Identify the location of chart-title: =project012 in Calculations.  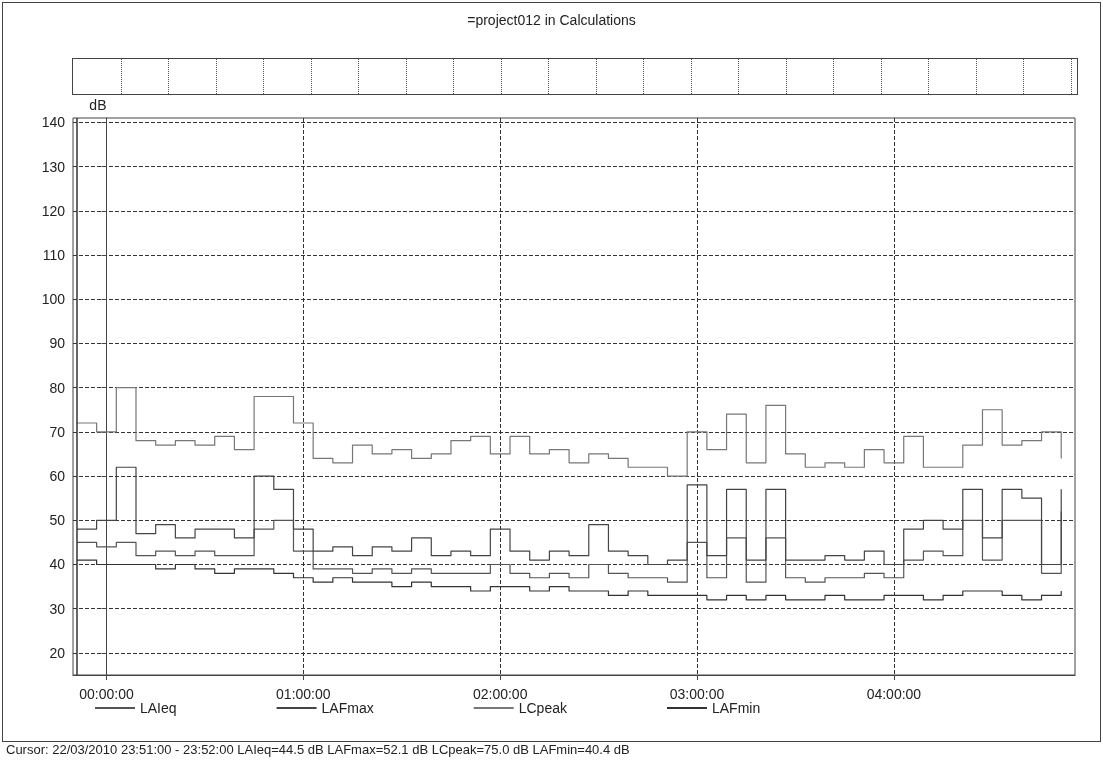
(551, 20).